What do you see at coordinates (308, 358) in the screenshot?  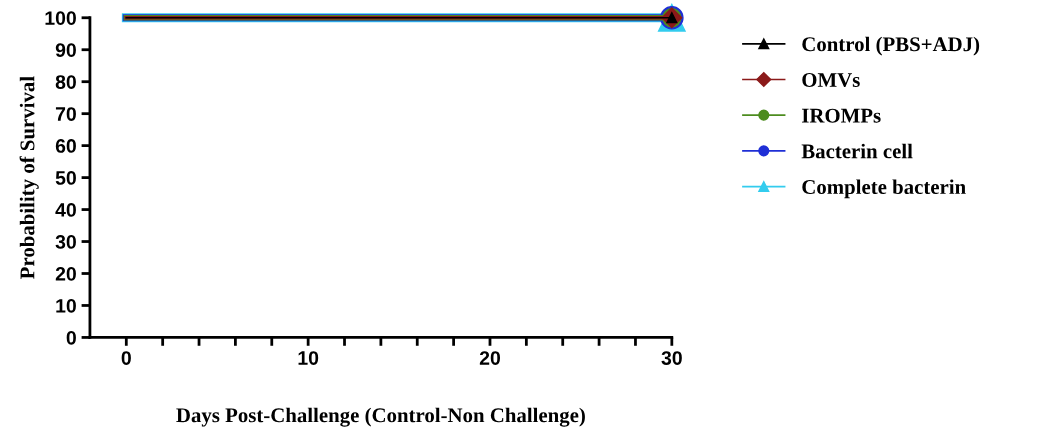 I see `x-tick-label: 10` at bounding box center [308, 358].